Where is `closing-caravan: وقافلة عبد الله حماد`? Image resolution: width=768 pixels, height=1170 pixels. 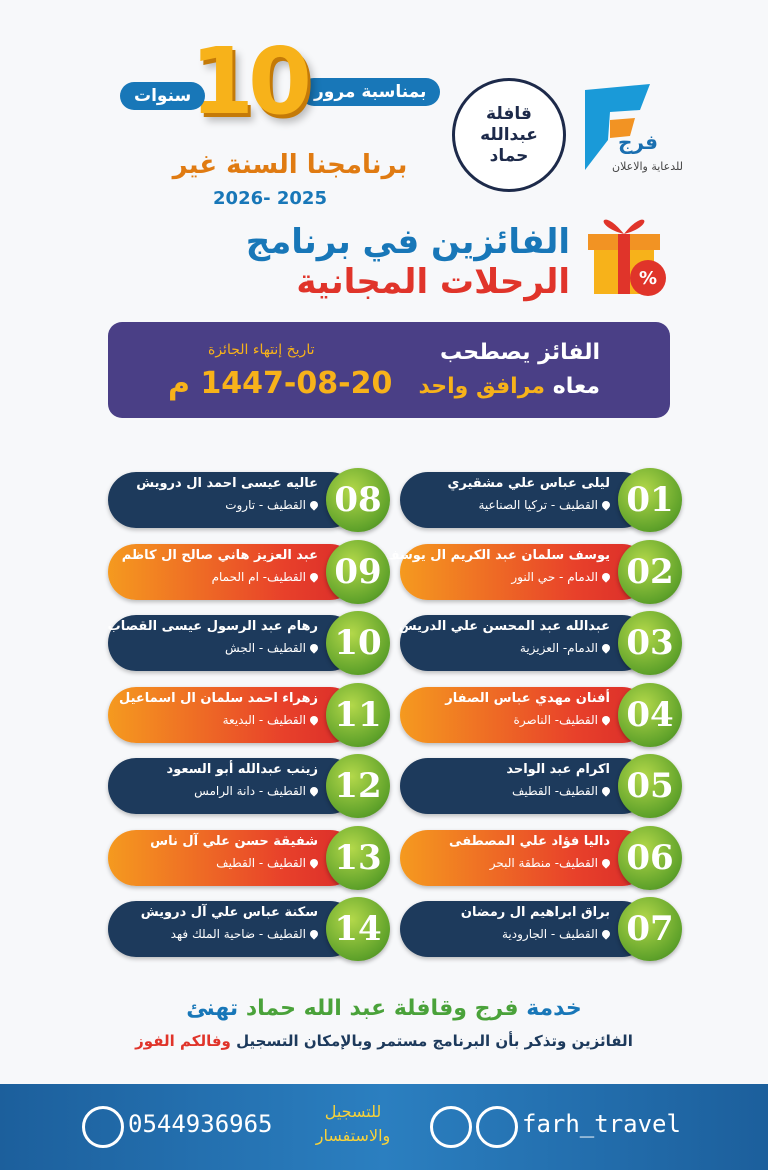 closing-caravan: وقافلة عبد الله حماد is located at coordinates (356, 1008).